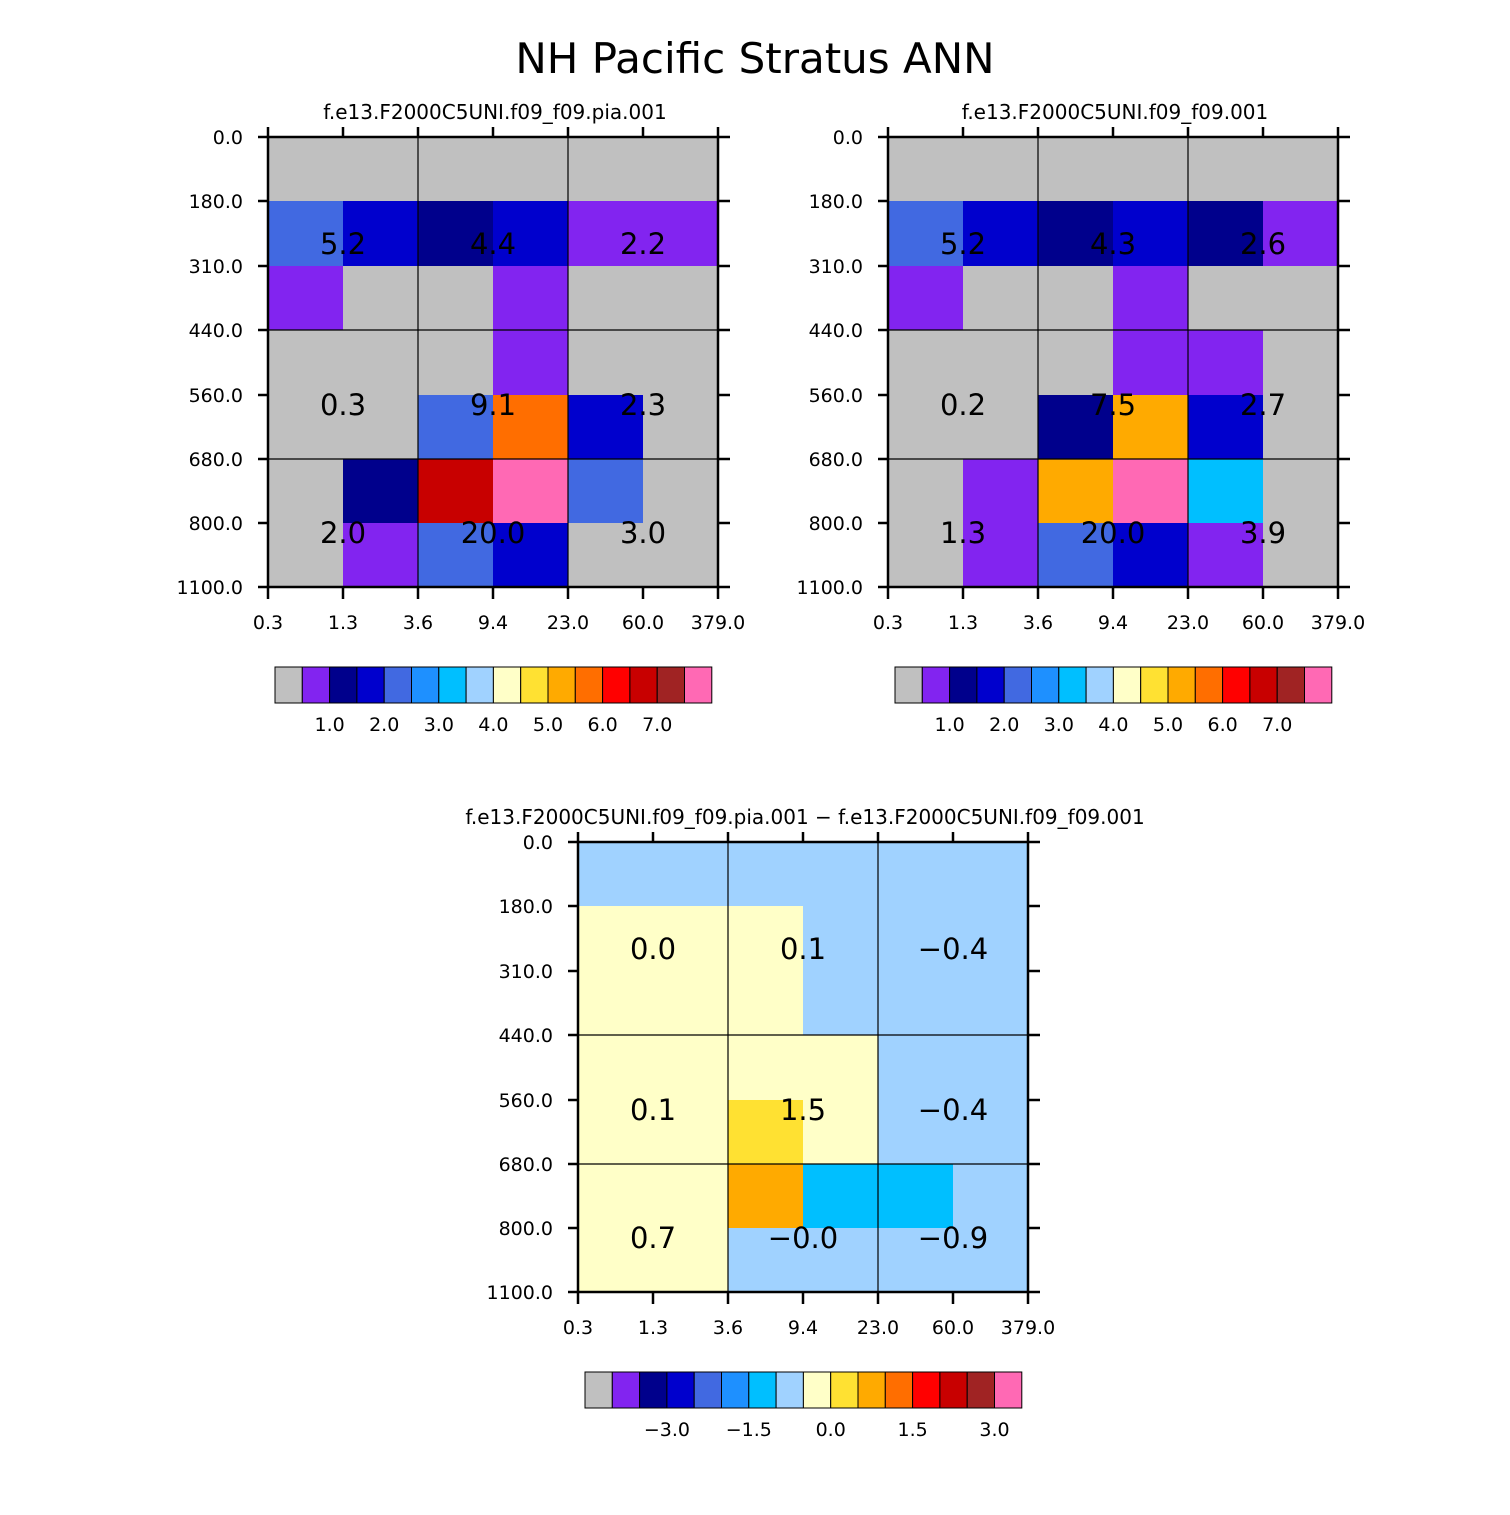 The image size is (1510, 1515). Describe the element at coordinates (1263, 533) in the screenshot. I see `box-value-label: 3.9` at that location.